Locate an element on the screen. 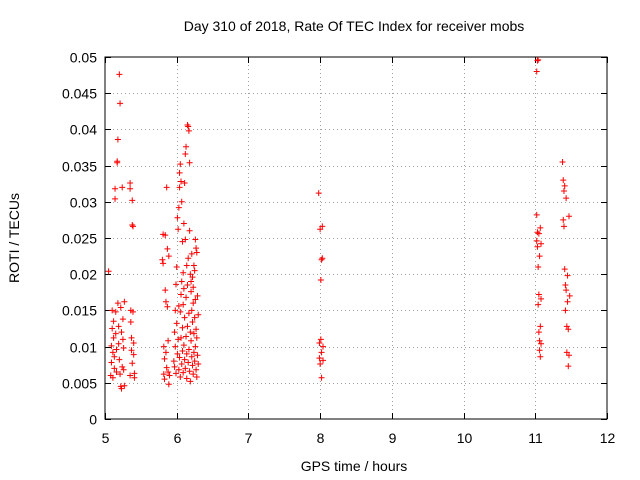 The height and width of the screenshot is (480, 640). y-tick-label: 0.03 is located at coordinates (83, 203).